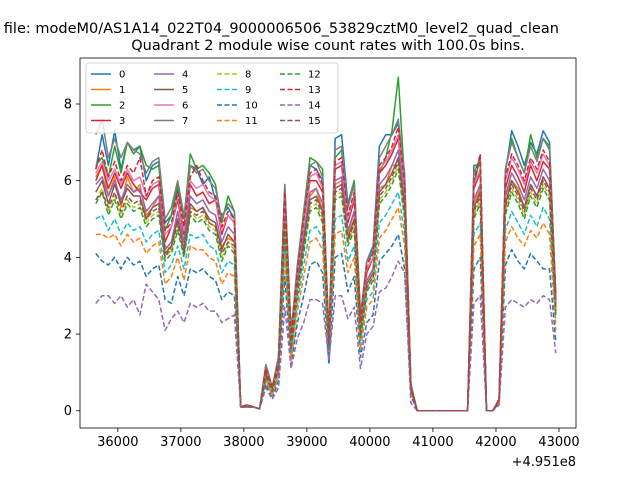 The height and width of the screenshot is (480, 640). What do you see at coordinates (495, 442) in the screenshot?
I see `x-tick-label: 42000` at bounding box center [495, 442].